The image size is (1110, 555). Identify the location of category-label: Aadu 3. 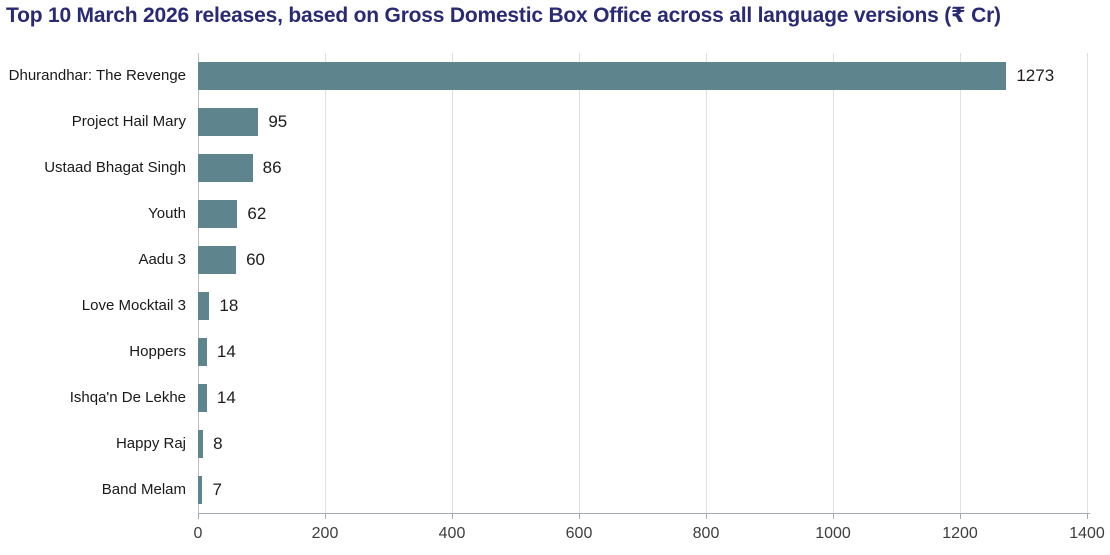
(162, 259).